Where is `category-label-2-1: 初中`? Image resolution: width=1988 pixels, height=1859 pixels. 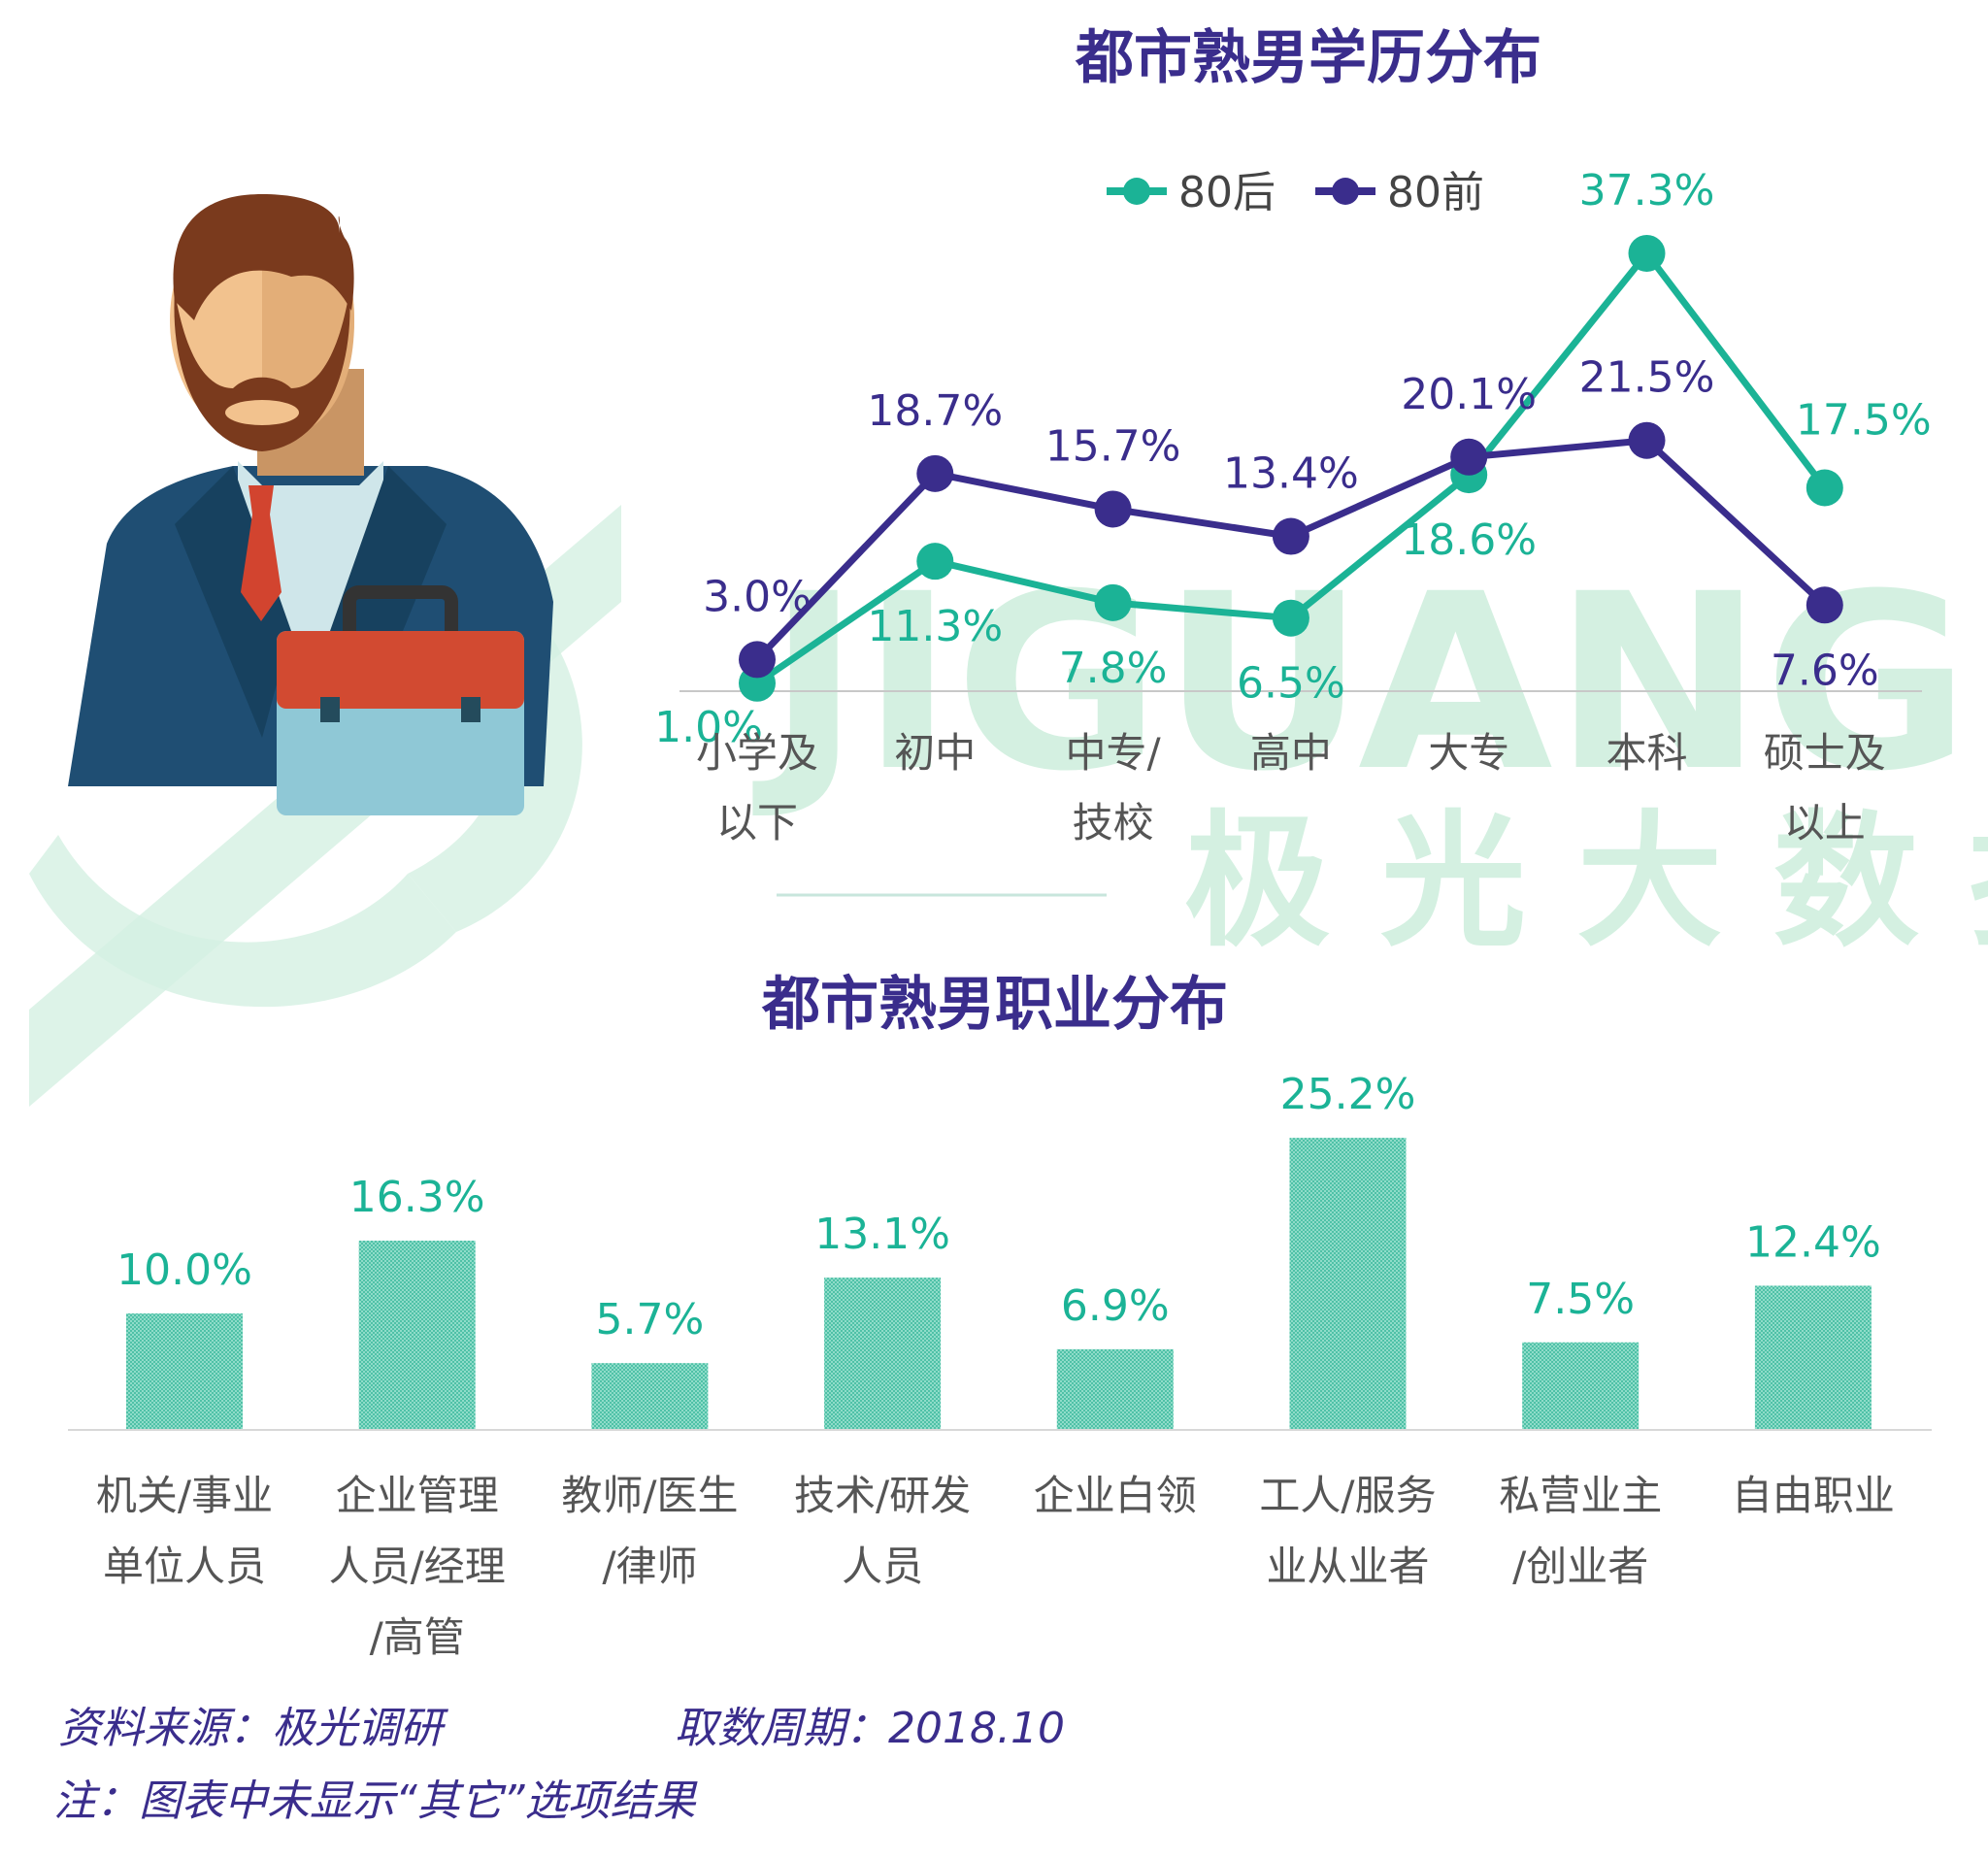 category-label-2-1: 初中 is located at coordinates (935, 753).